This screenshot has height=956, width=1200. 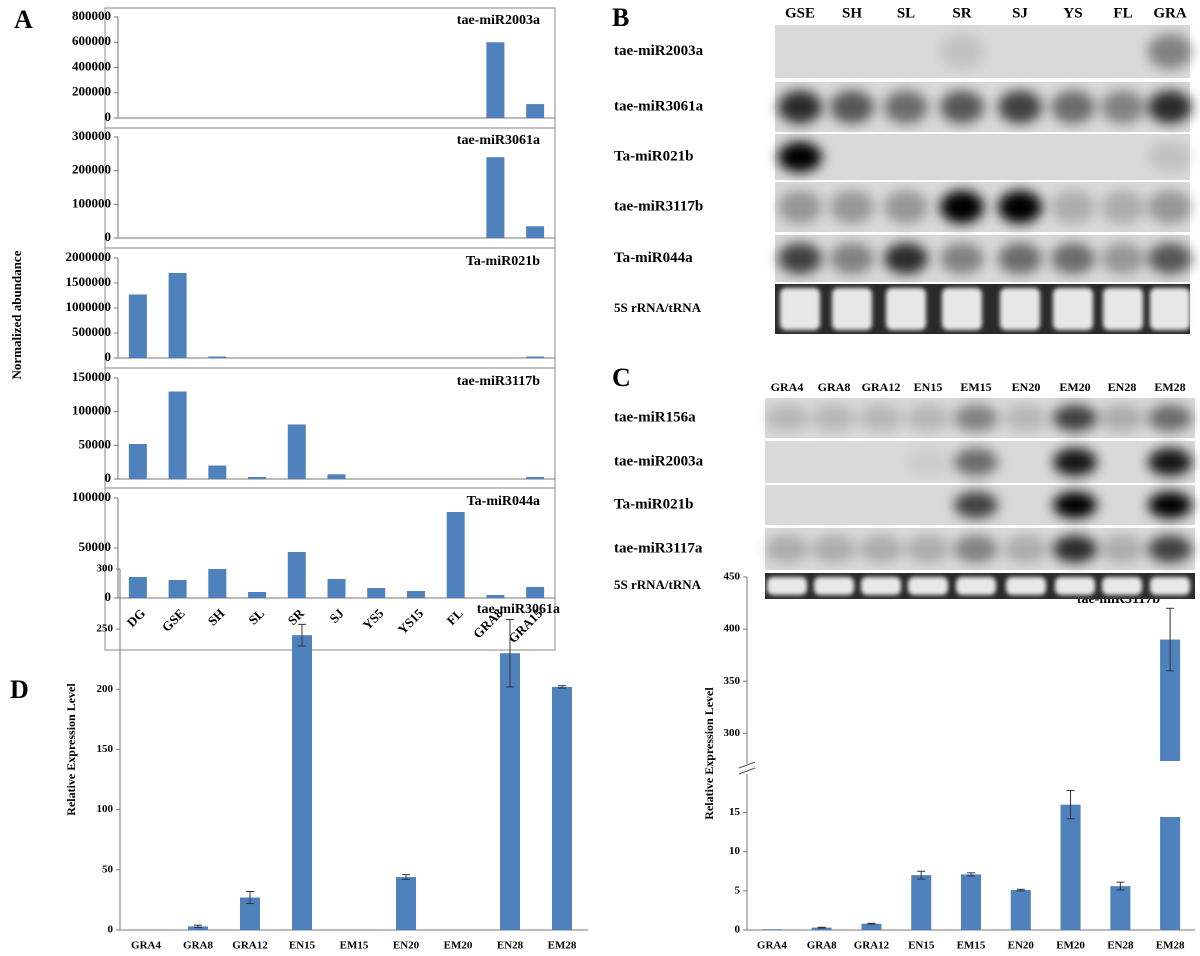 What do you see at coordinates (659, 461) in the screenshot?
I see `row-label: tae-miR2003a` at bounding box center [659, 461].